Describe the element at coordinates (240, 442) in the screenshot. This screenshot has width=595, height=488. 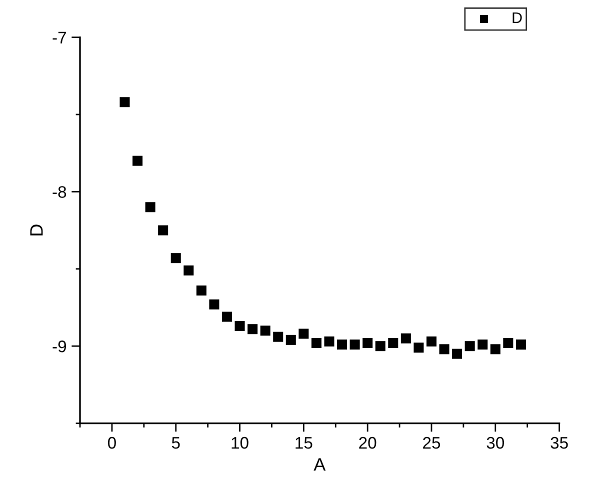
I see `x-tick-label: 10` at that location.